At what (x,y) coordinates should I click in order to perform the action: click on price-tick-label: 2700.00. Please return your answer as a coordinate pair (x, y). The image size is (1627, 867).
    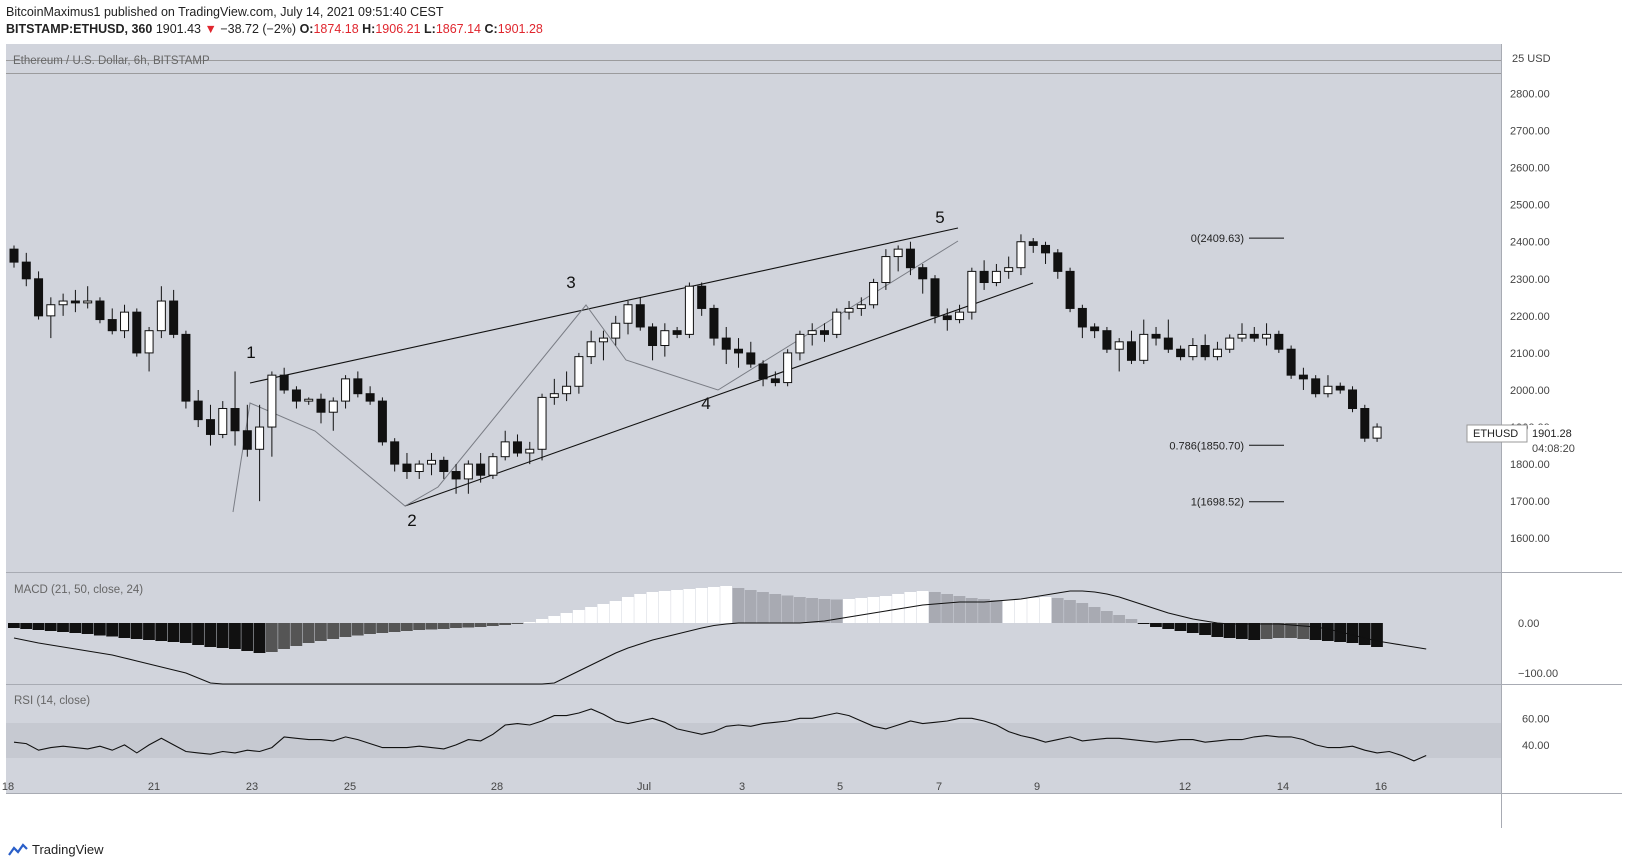
    Looking at the image, I should click on (1530, 132).